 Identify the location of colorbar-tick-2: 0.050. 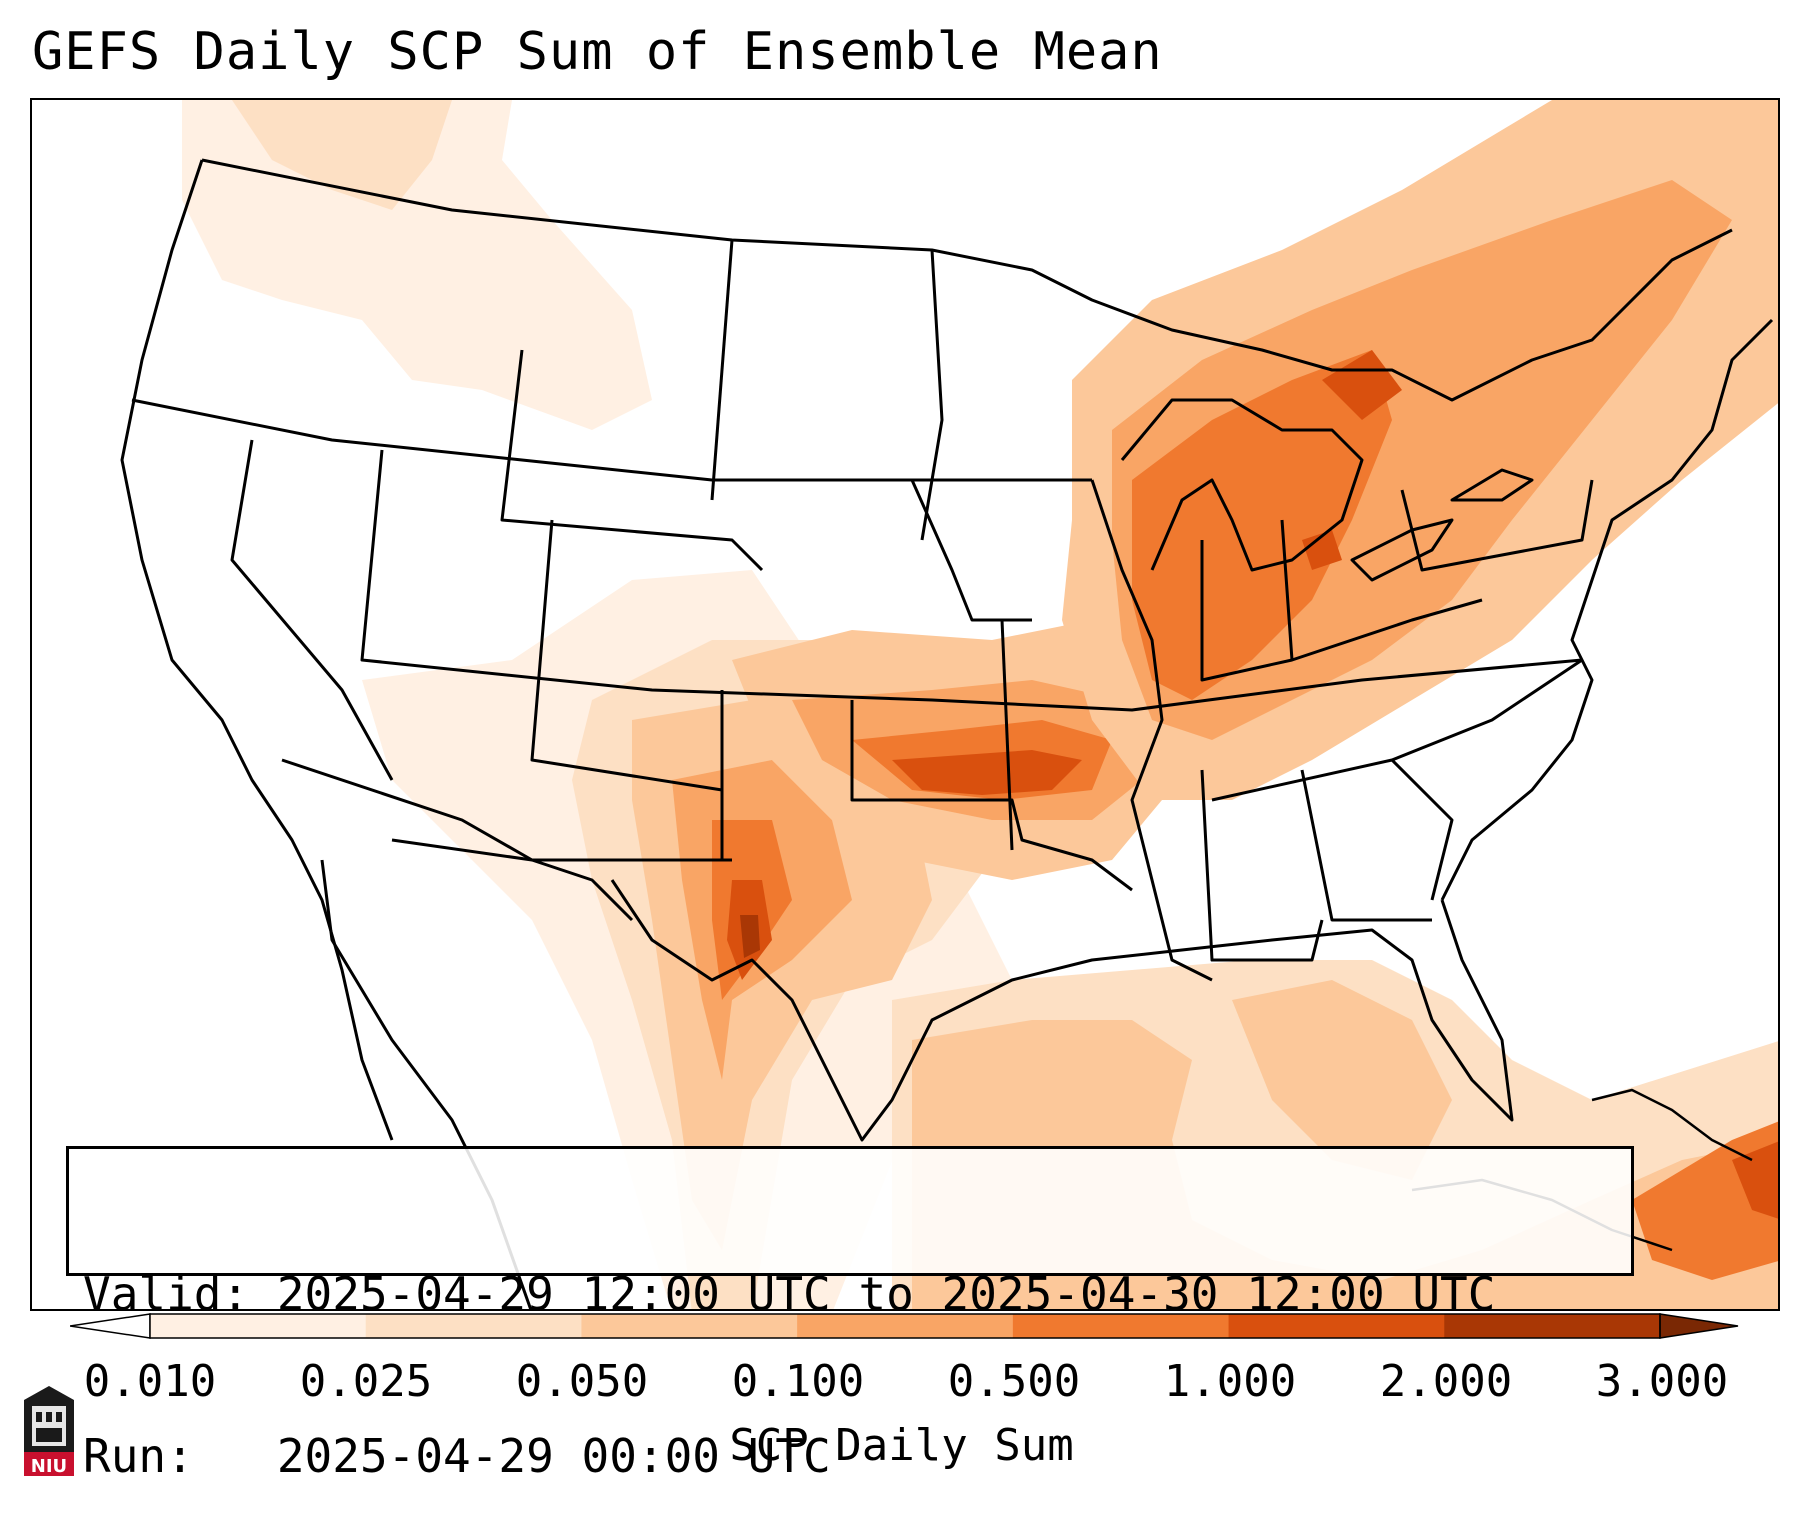
(582, 1381).